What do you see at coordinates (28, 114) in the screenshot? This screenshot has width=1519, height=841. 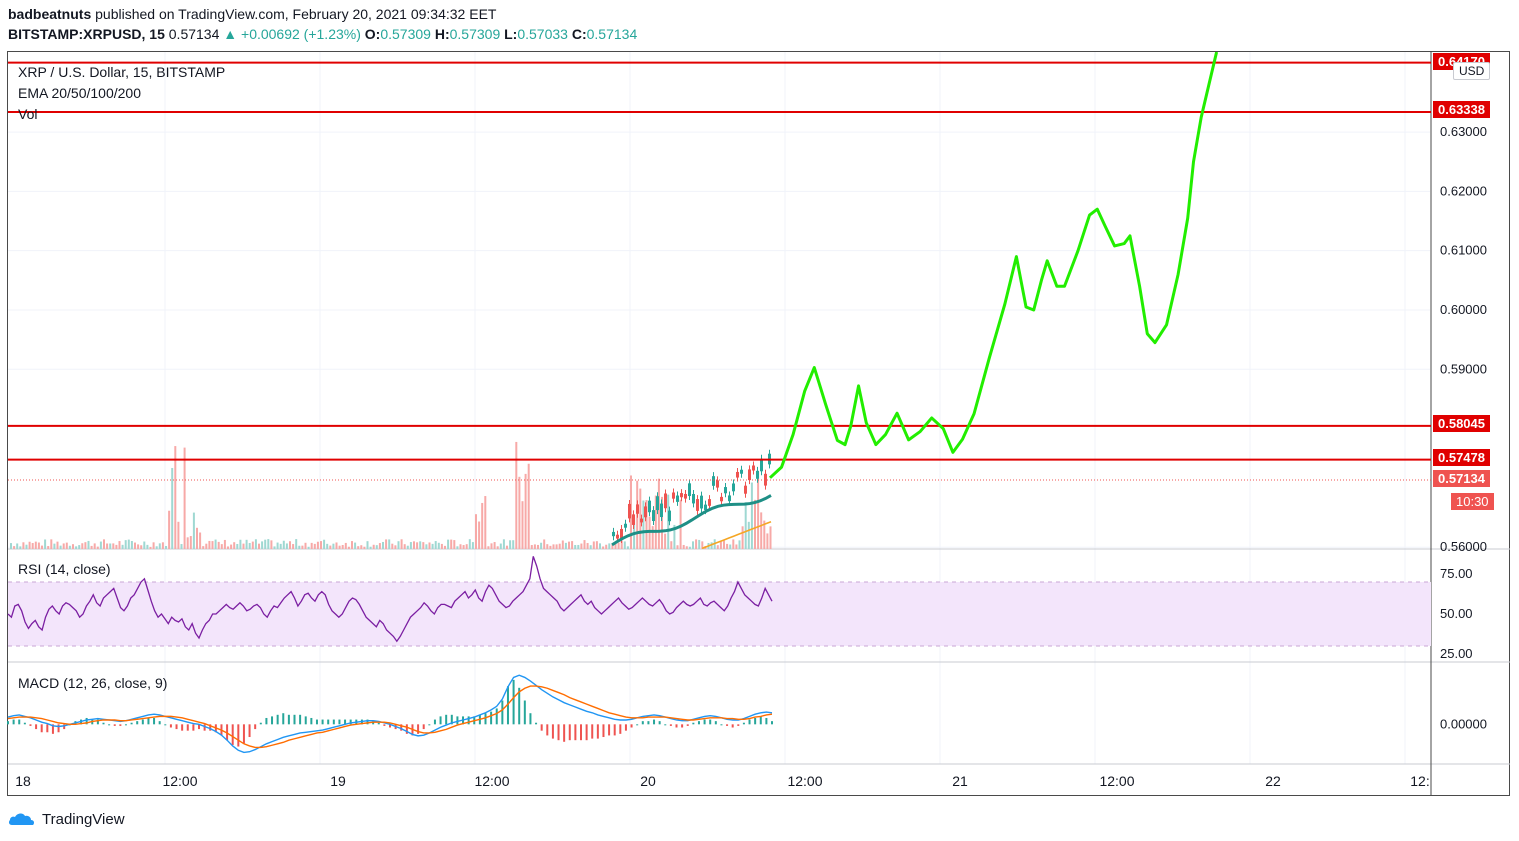 I see `vol-legend: Vol` at bounding box center [28, 114].